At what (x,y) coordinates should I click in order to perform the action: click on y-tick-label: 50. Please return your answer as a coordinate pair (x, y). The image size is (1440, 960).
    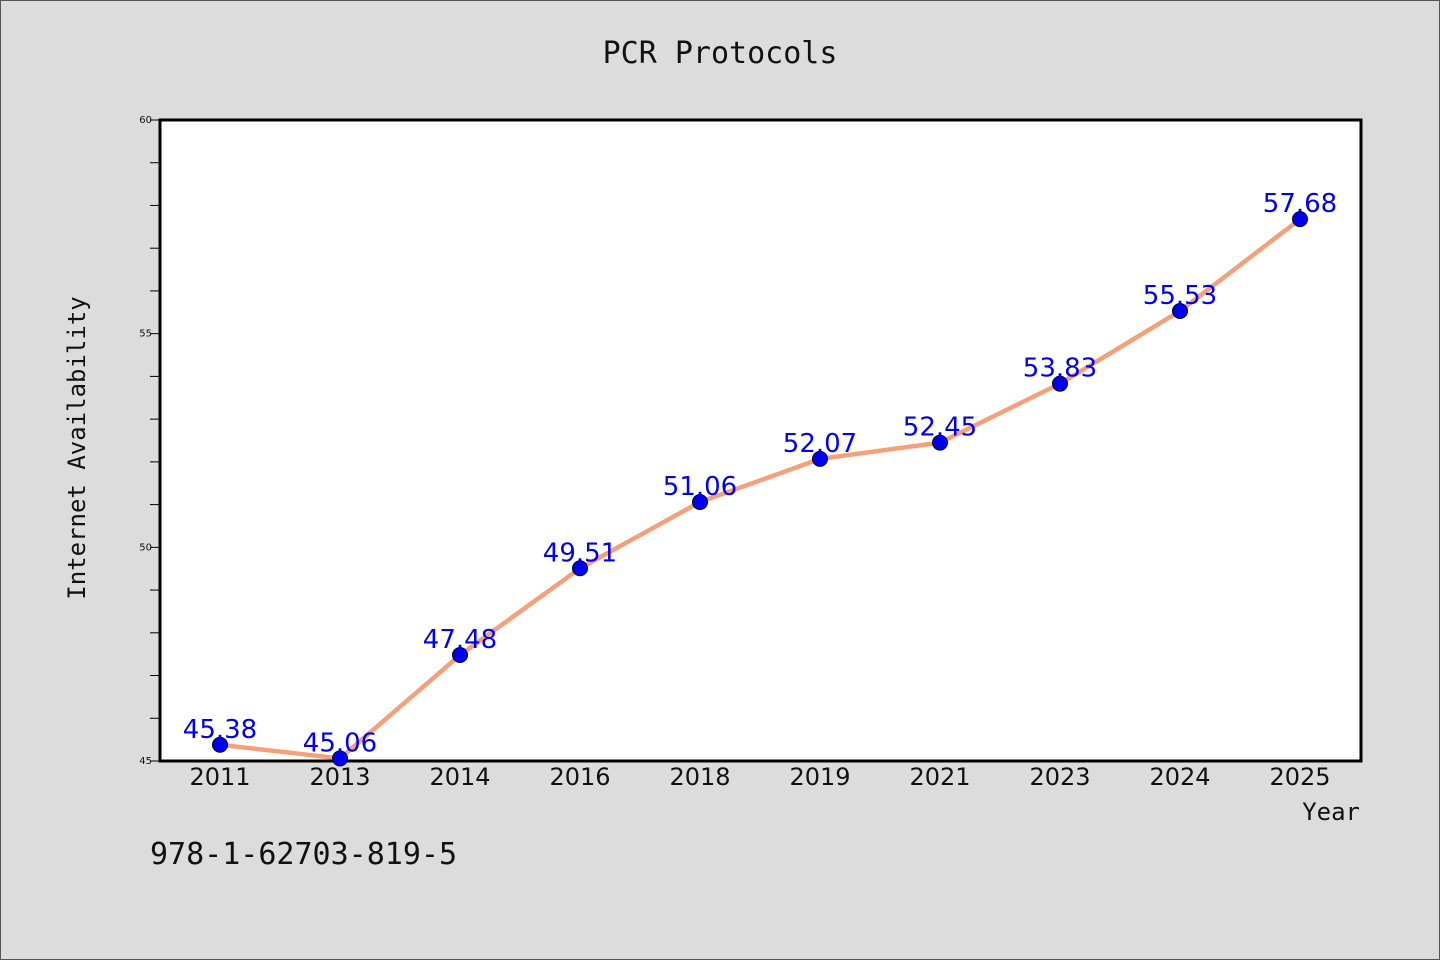
    Looking at the image, I should click on (145, 547).